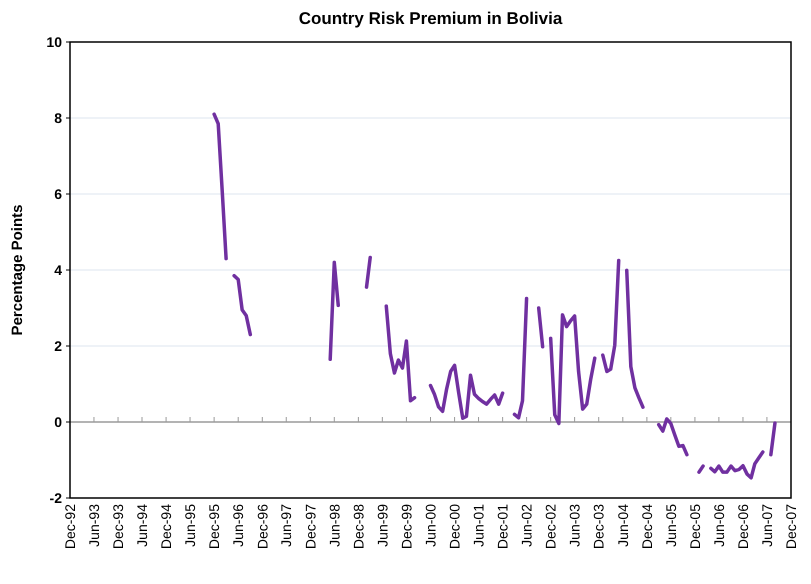  What do you see at coordinates (58, 346) in the screenshot?
I see `y-tick-label: 2` at bounding box center [58, 346].